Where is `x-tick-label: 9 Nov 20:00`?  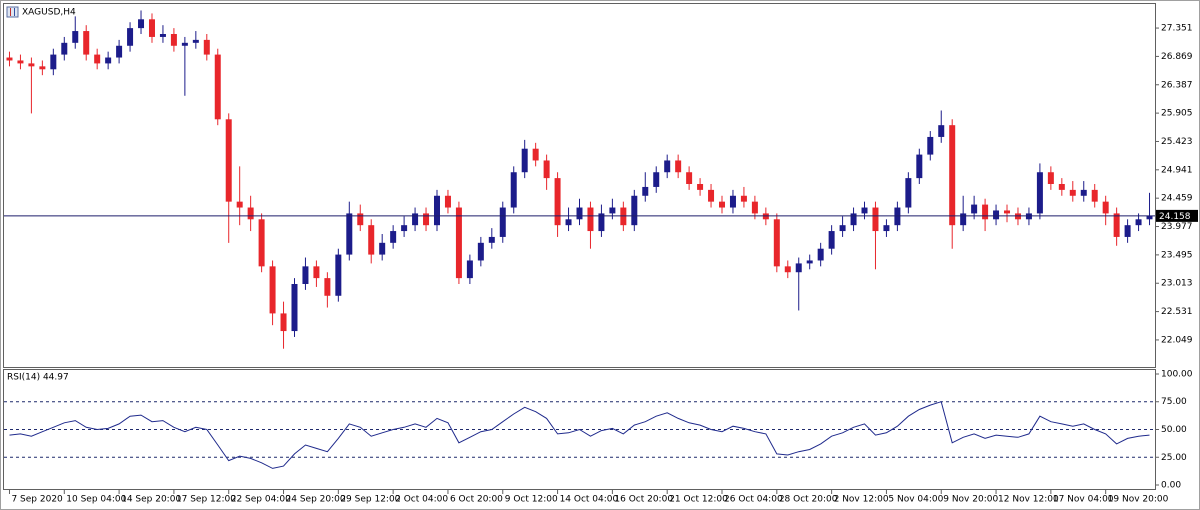 x-tick-label: 9 Nov 20:00 is located at coordinates (970, 500).